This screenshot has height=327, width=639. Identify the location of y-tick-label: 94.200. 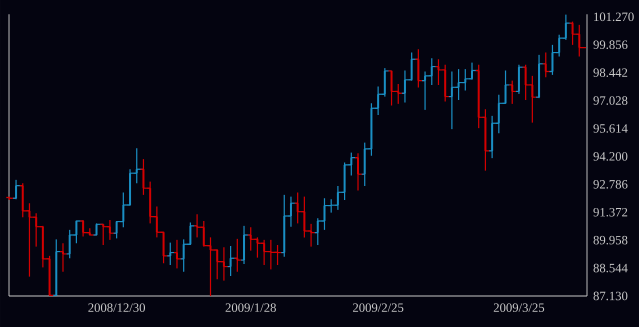
(610, 156).